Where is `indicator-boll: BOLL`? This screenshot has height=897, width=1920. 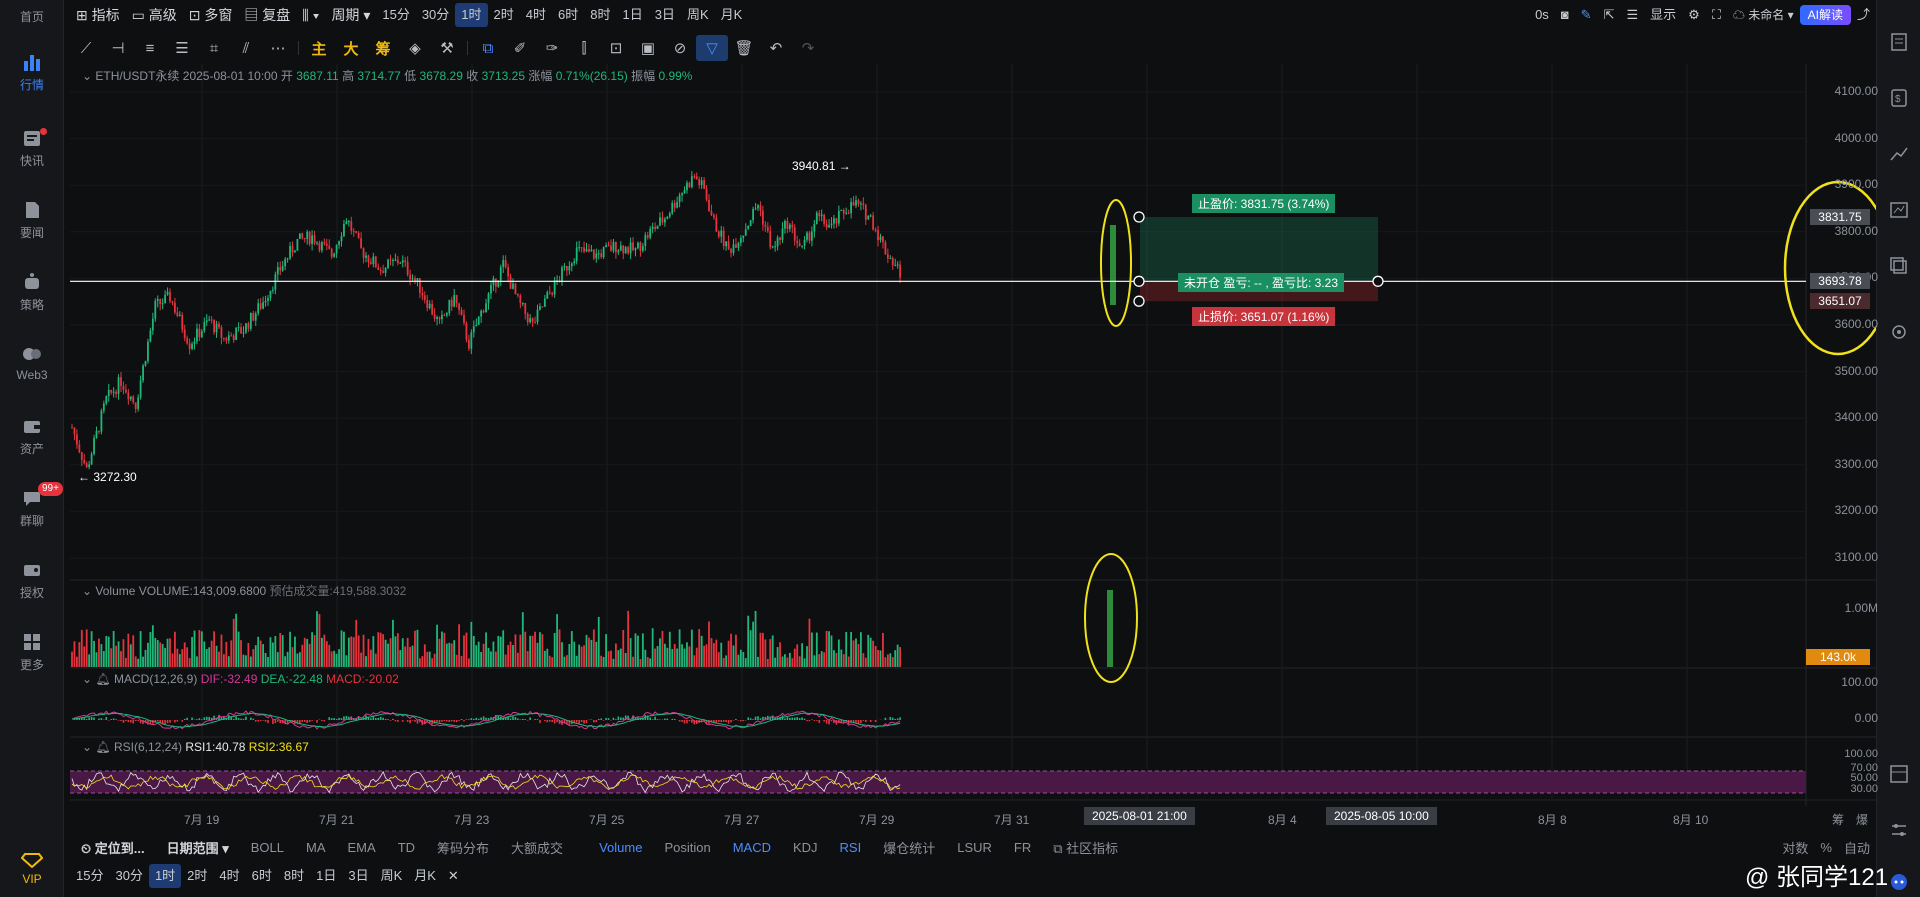
indicator-boll: BOLL is located at coordinates (267, 847).